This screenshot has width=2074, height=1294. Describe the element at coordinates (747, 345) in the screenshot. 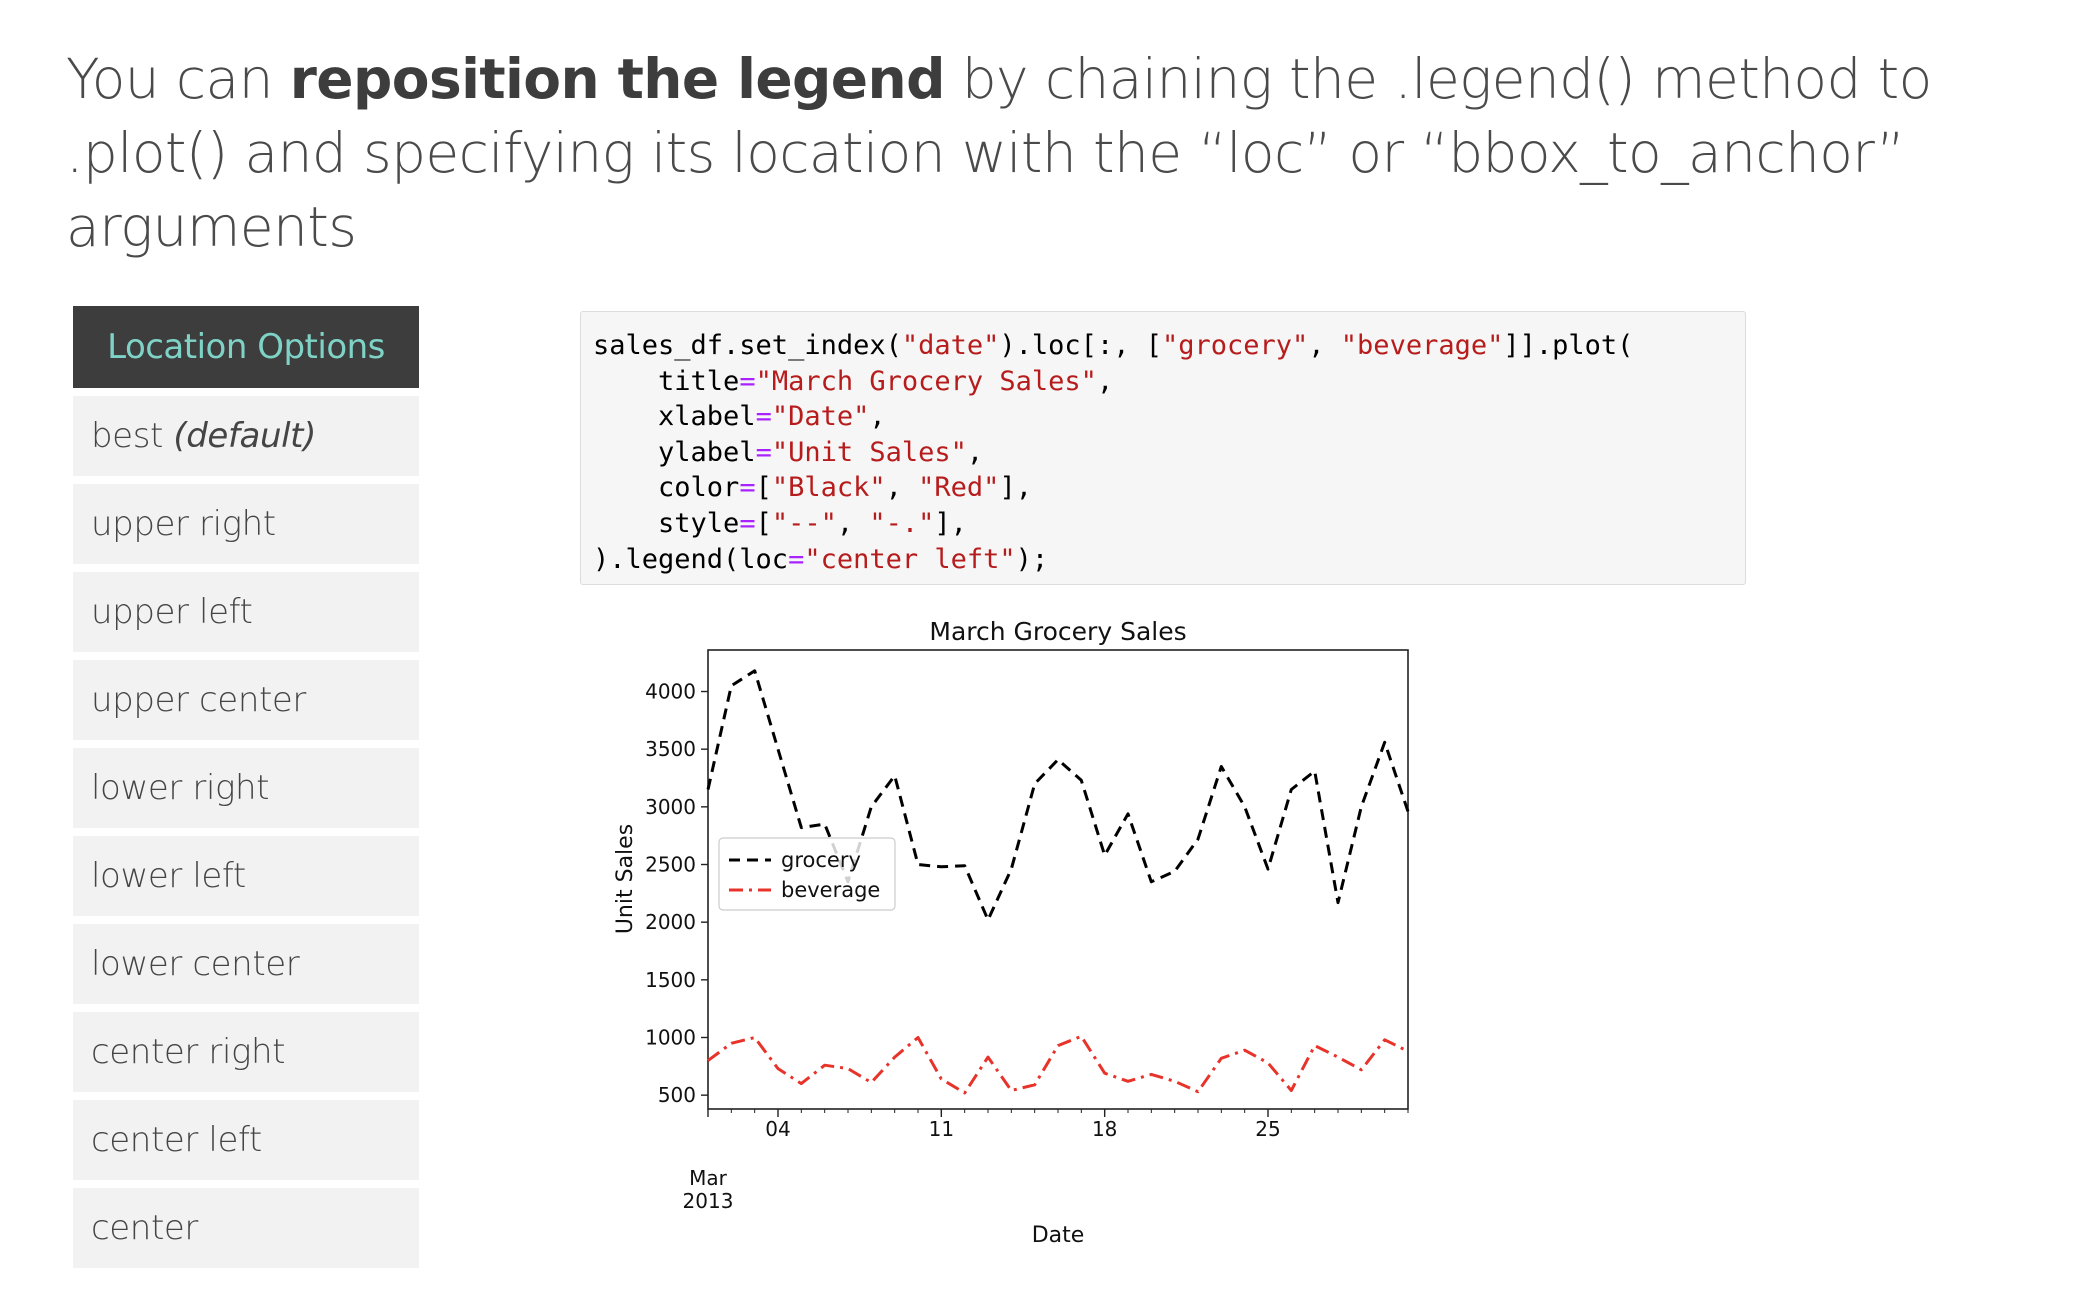

I see `code-token: sales_df.set_index(` at that location.